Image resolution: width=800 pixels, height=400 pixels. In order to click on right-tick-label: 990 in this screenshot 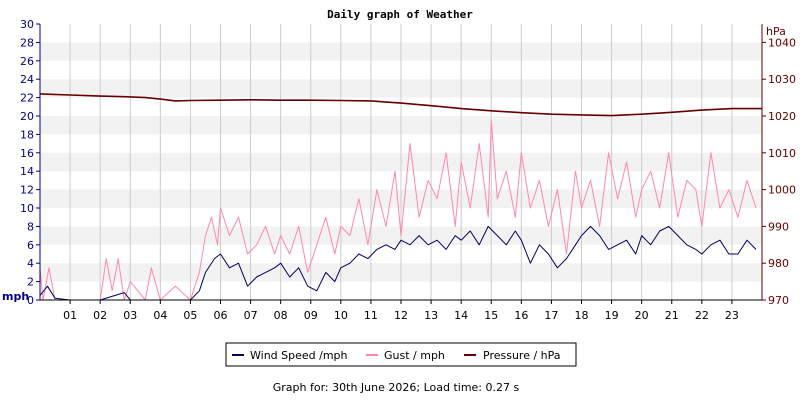, I will do `click(778, 226)`.